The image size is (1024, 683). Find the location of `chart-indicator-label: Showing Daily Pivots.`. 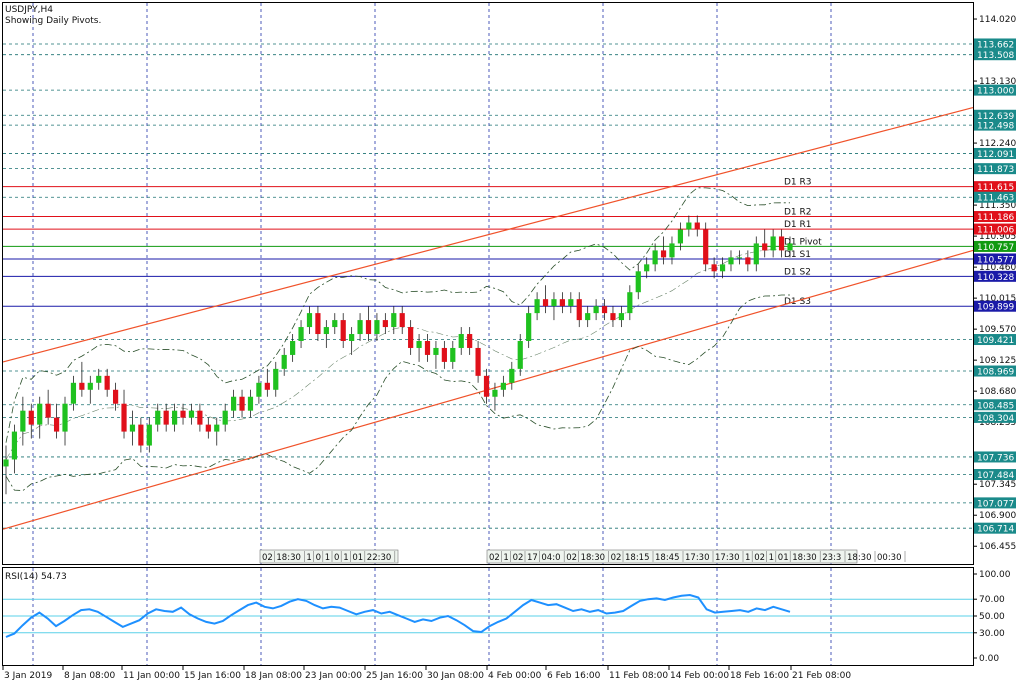

chart-indicator-label: Showing Daily Pivots. is located at coordinates (53, 21).